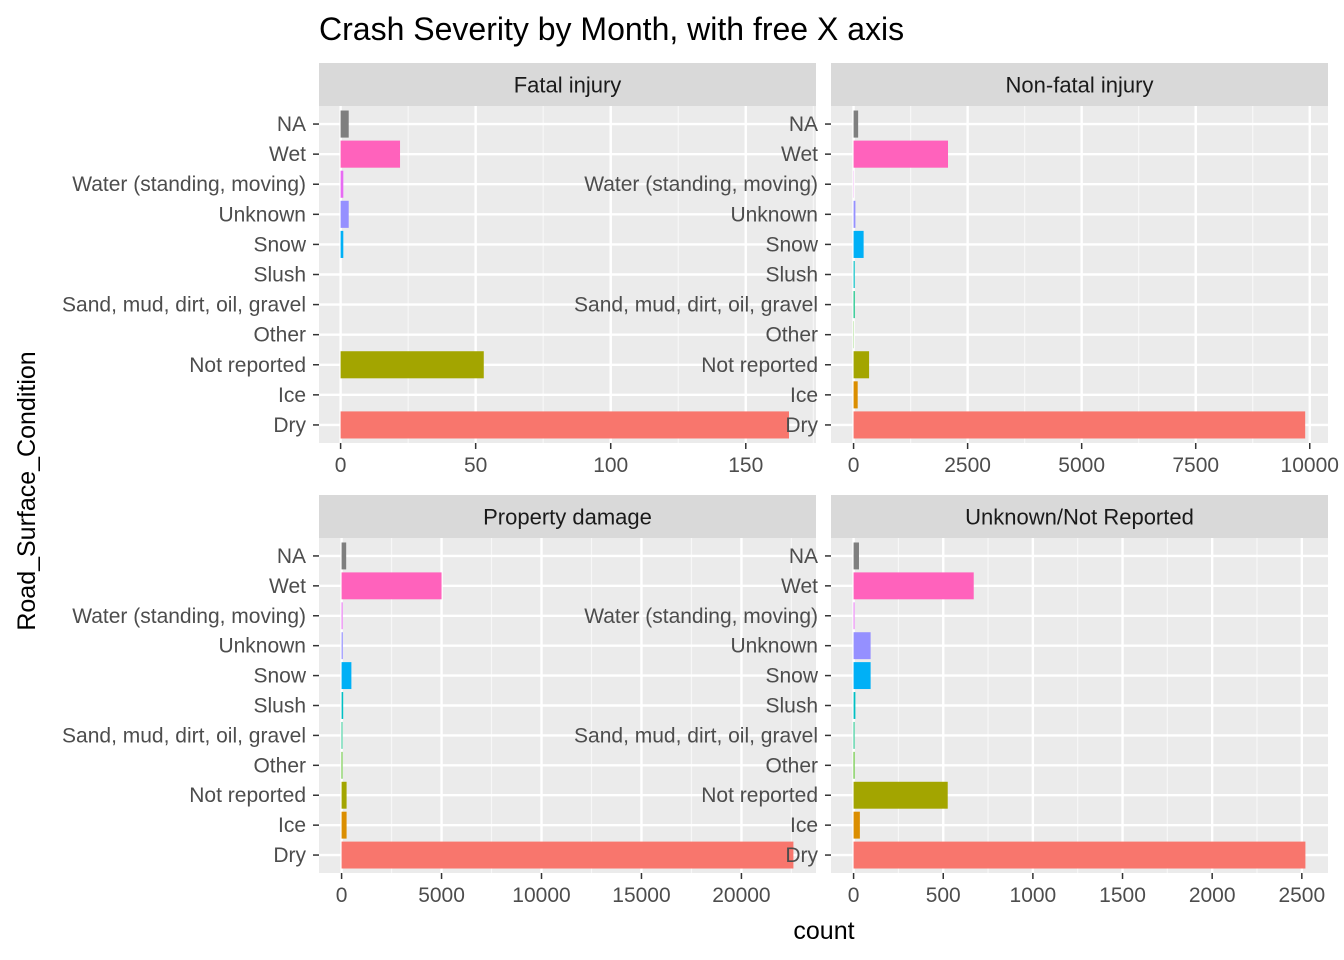 This screenshot has width=1344, height=960. I want to click on x-tick-label: 500, so click(943, 895).